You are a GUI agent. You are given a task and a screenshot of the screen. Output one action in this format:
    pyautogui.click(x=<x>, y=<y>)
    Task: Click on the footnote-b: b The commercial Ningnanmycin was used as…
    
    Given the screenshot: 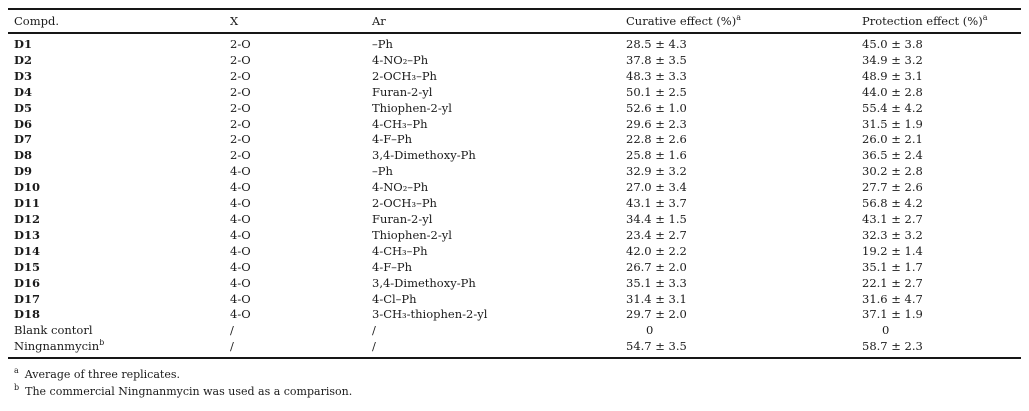 What is the action you would take?
    pyautogui.click(x=517, y=391)
    